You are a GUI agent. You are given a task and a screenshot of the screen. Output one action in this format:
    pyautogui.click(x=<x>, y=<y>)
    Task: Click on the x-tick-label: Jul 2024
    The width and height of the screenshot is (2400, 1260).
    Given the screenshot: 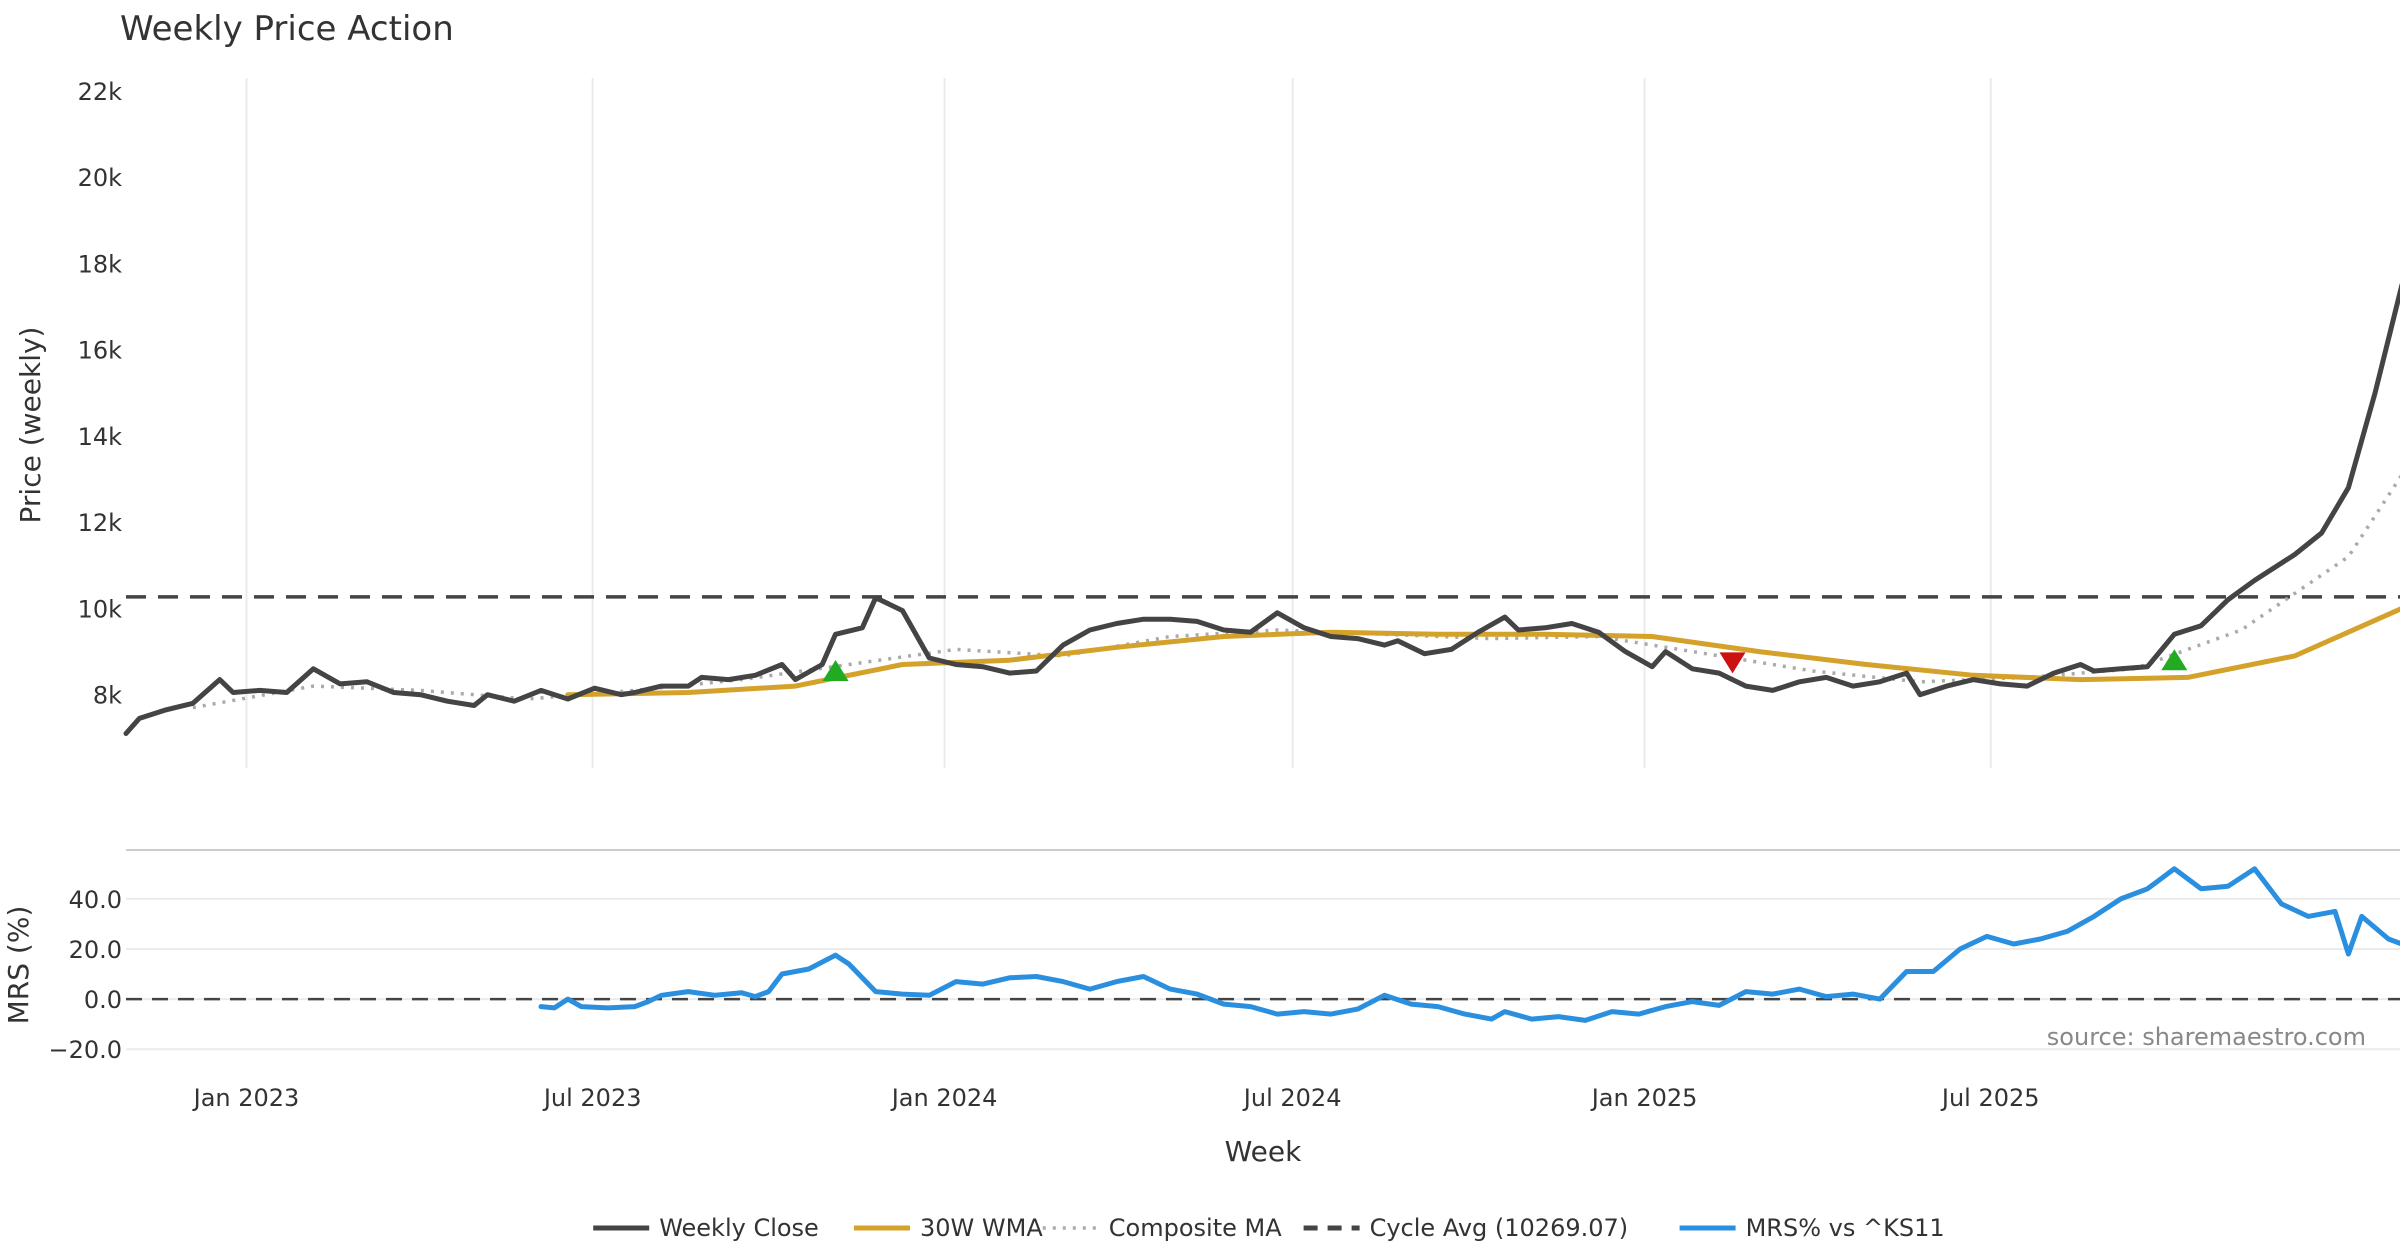 What is the action you would take?
    pyautogui.click(x=1292, y=1098)
    